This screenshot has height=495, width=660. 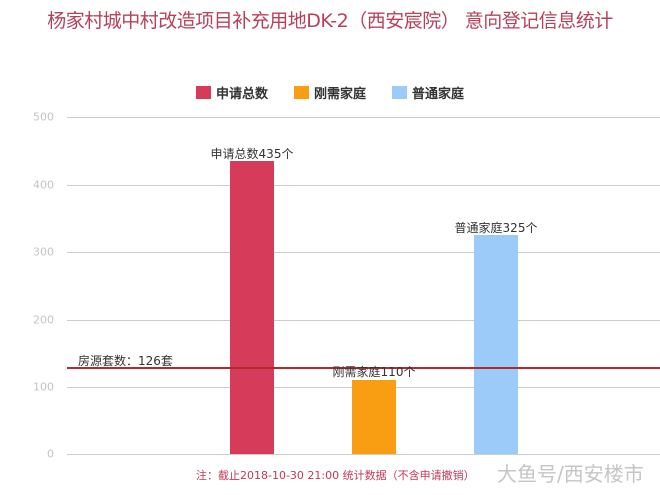 What do you see at coordinates (43, 387) in the screenshot?
I see `y-tick-100: 100` at bounding box center [43, 387].